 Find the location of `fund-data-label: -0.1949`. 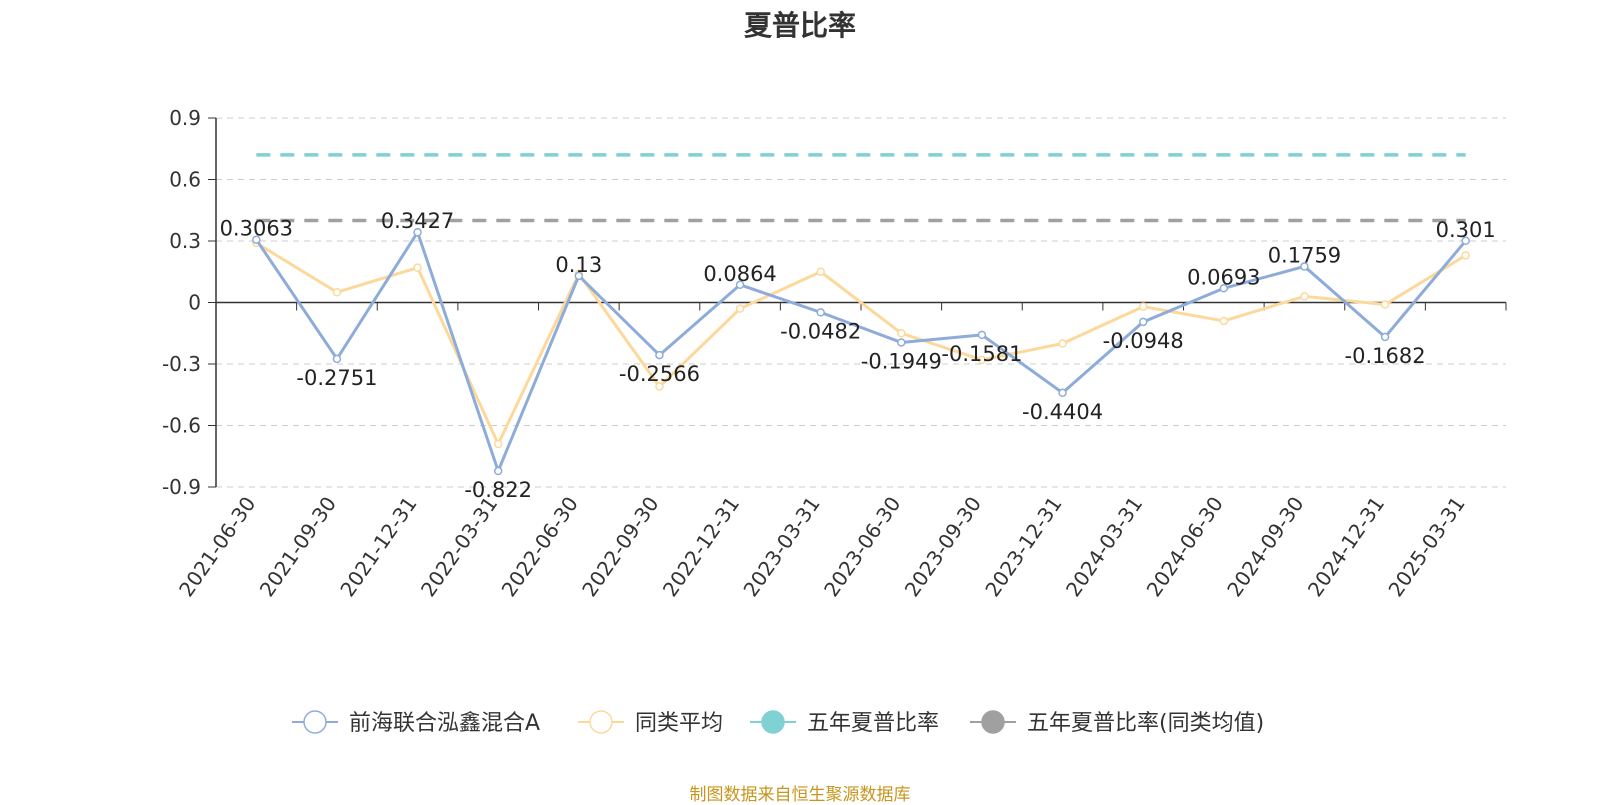

fund-data-label: -0.1949 is located at coordinates (901, 361).